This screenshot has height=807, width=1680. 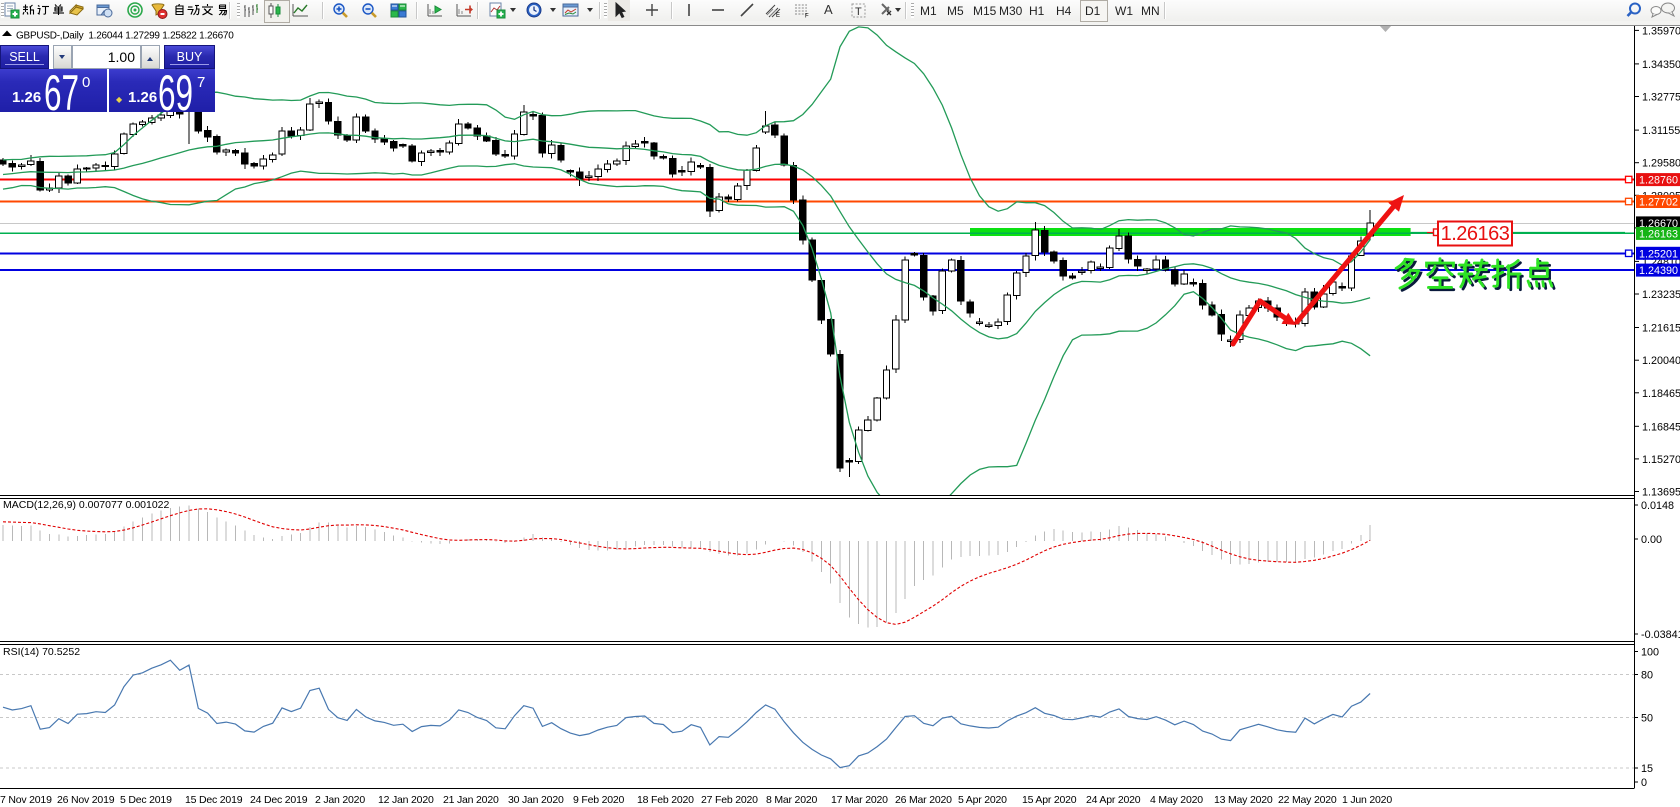 What do you see at coordinates (1367, 800) in the screenshot?
I see `svg-text: 1 Jun 2020` at bounding box center [1367, 800].